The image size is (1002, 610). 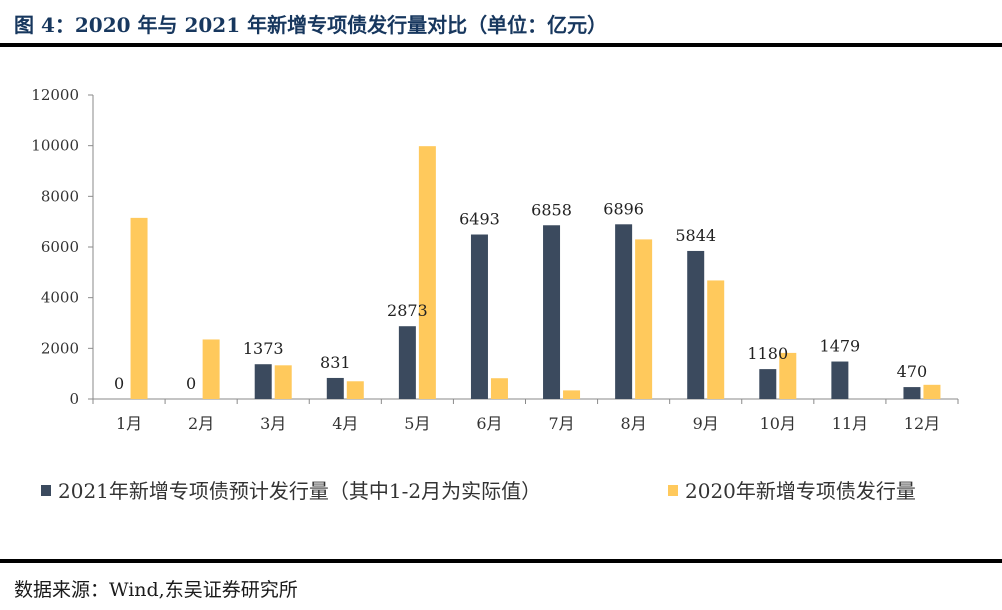 I want to click on data-label-2021: 470, so click(x=912, y=371).